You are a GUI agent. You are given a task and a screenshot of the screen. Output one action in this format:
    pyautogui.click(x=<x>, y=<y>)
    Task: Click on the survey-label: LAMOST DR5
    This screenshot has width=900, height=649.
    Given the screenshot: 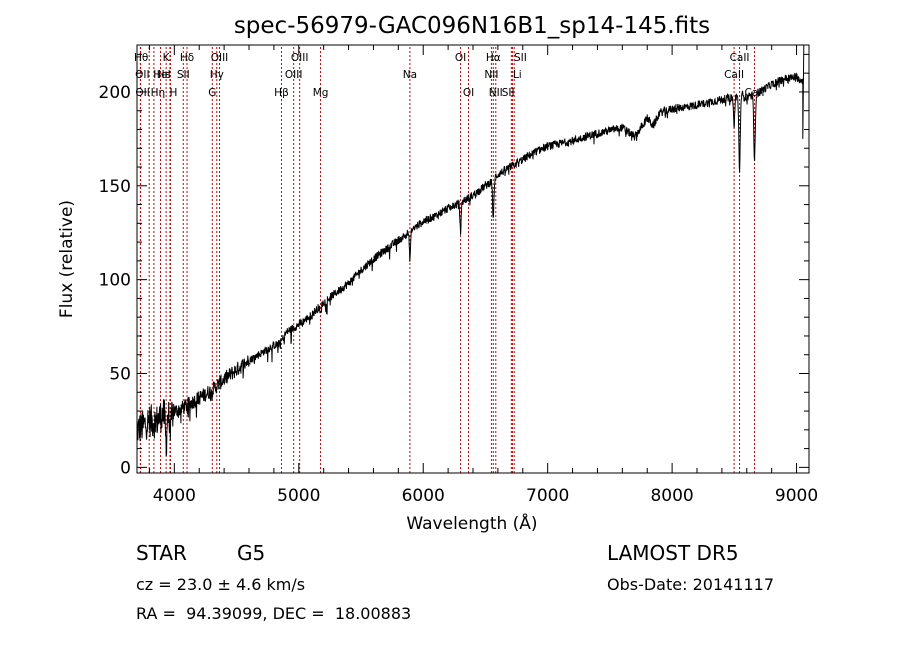 What is the action you would take?
    pyautogui.click(x=673, y=553)
    